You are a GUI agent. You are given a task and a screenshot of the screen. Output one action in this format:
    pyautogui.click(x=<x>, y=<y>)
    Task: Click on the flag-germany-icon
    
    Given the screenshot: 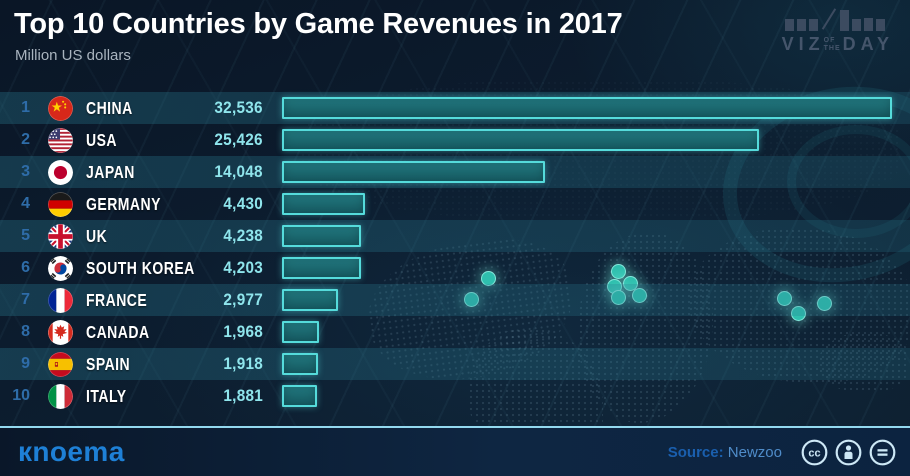 What is the action you would take?
    pyautogui.click(x=60, y=204)
    